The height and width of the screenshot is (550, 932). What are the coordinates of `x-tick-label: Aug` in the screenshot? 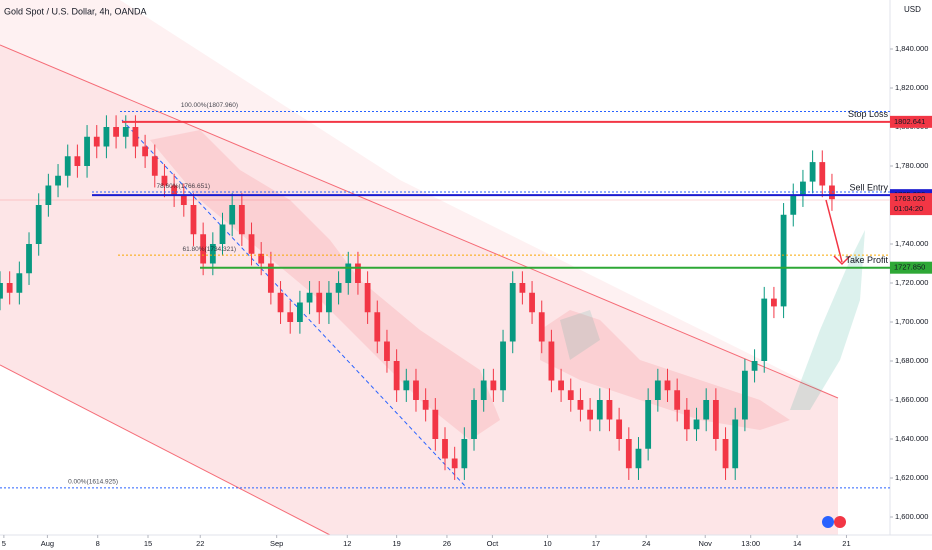 It's located at (47, 543).